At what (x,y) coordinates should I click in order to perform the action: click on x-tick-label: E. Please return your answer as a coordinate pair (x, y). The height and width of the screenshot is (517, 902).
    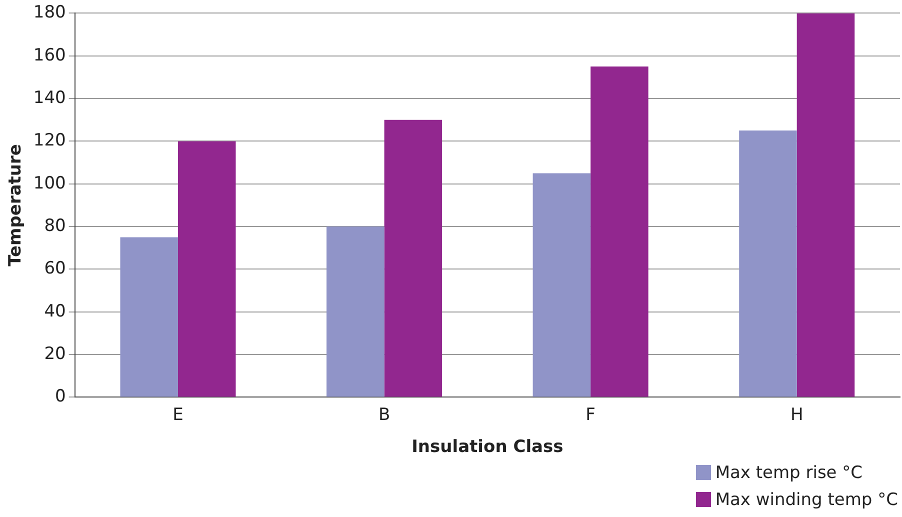
    Looking at the image, I should click on (178, 414).